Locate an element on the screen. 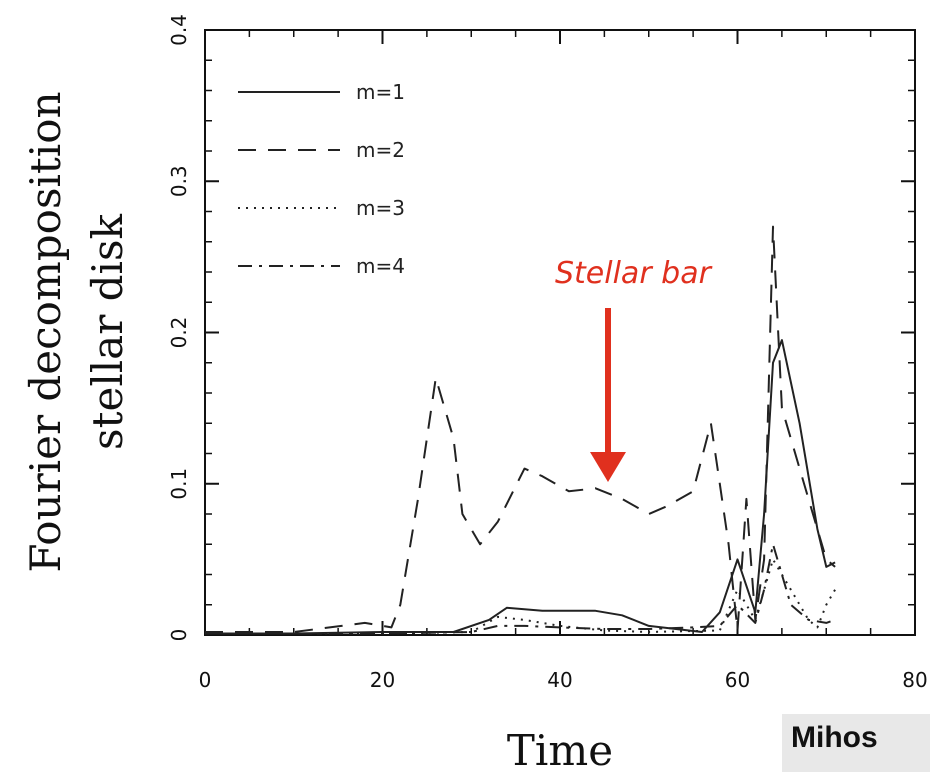  x-tick-label: 40 is located at coordinates (559, 680).